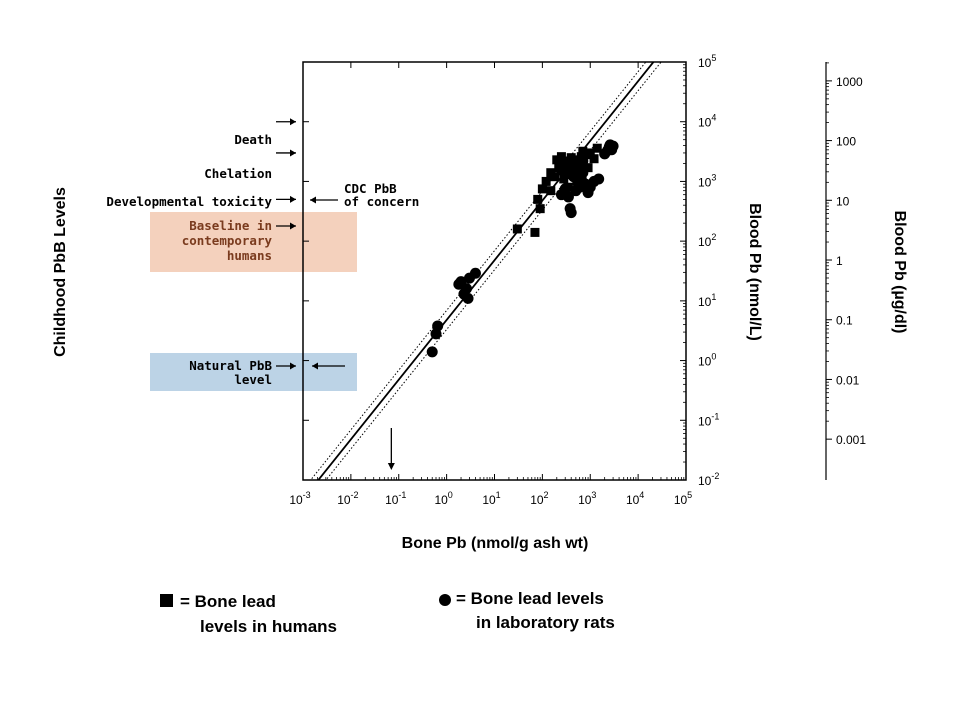 The height and width of the screenshot is (720, 960). I want to click on cdc-label-line2: of concern, so click(381, 201).